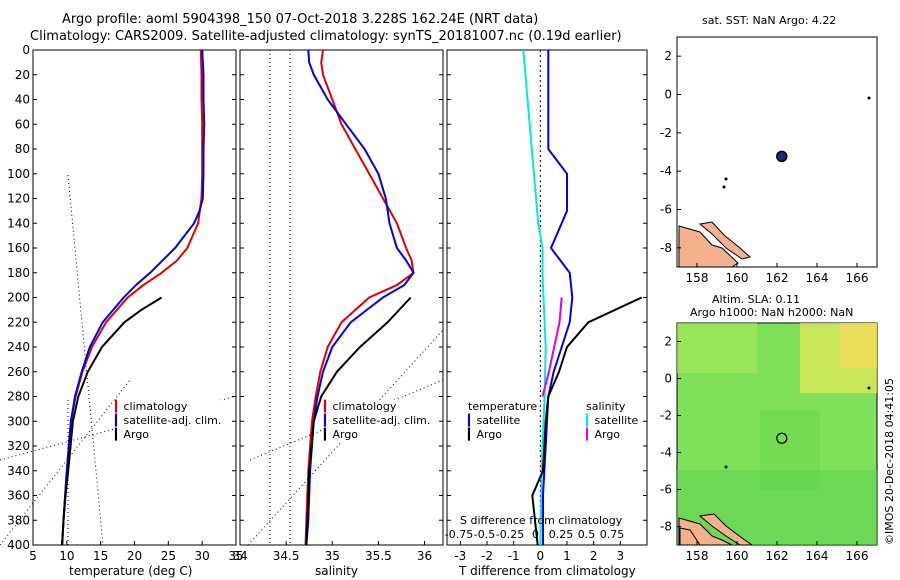 Image resolution: width=900 pixels, height=580 pixels. I want to click on y-tick-label: 340, so click(18, 471).